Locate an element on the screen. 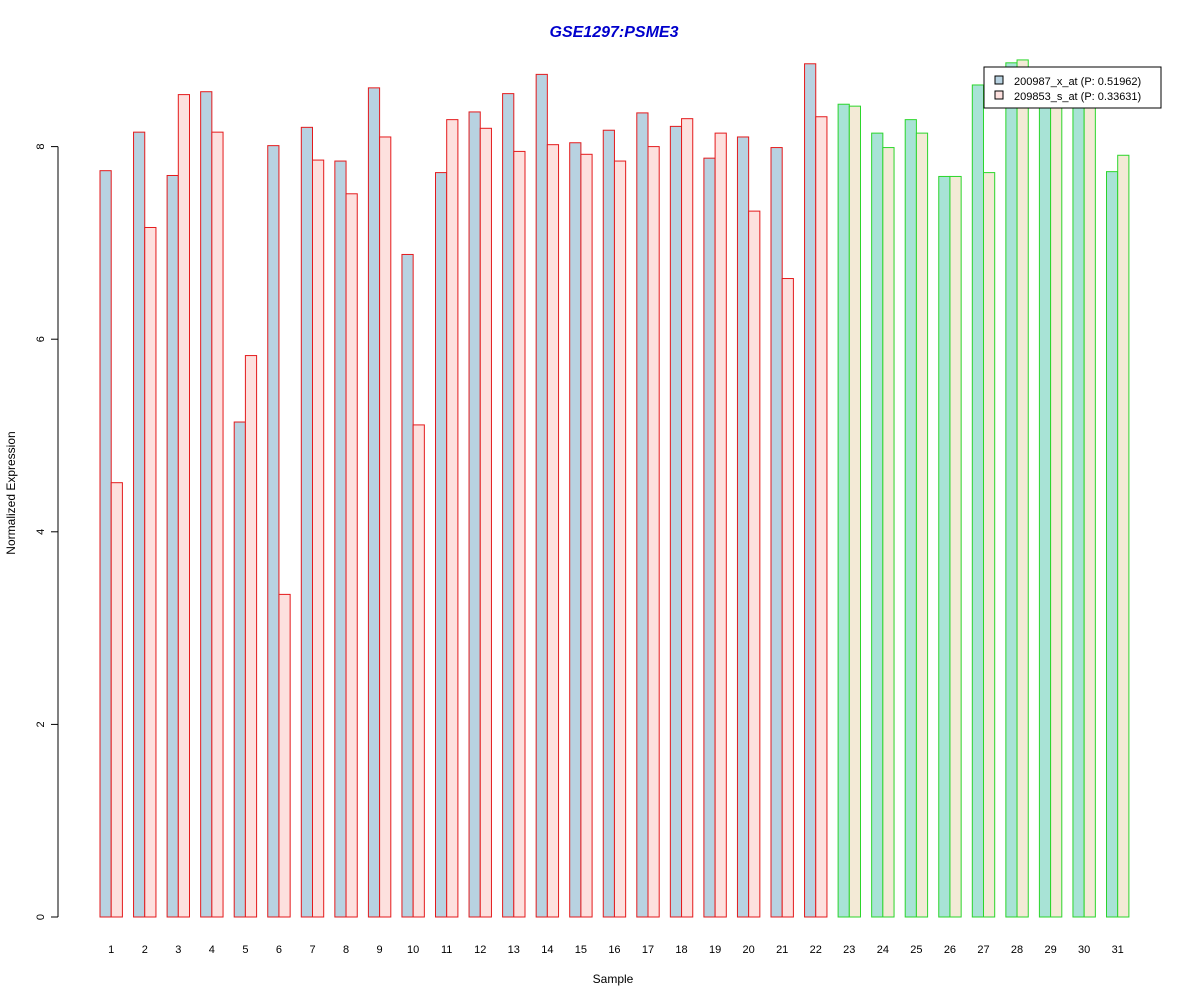  chart-title: GSE1297:PSME3 is located at coordinates (614, 32).